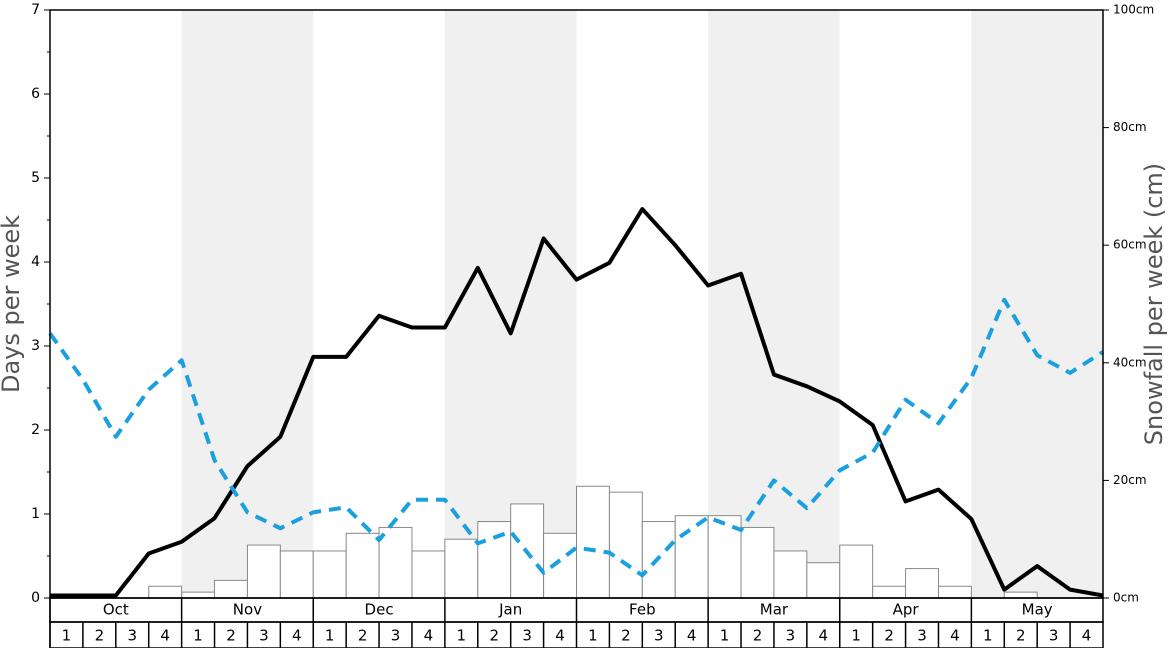 This screenshot has height=648, width=1168. What do you see at coordinates (1126, 598) in the screenshot?
I see `y2-tick-label: 0cm` at bounding box center [1126, 598].